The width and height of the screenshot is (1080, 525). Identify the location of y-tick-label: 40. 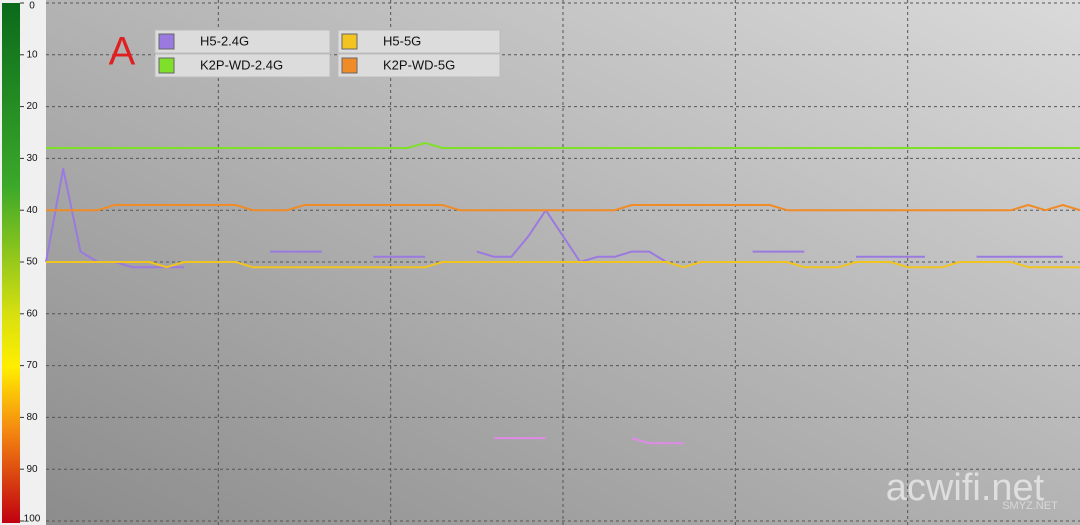
(32, 210).